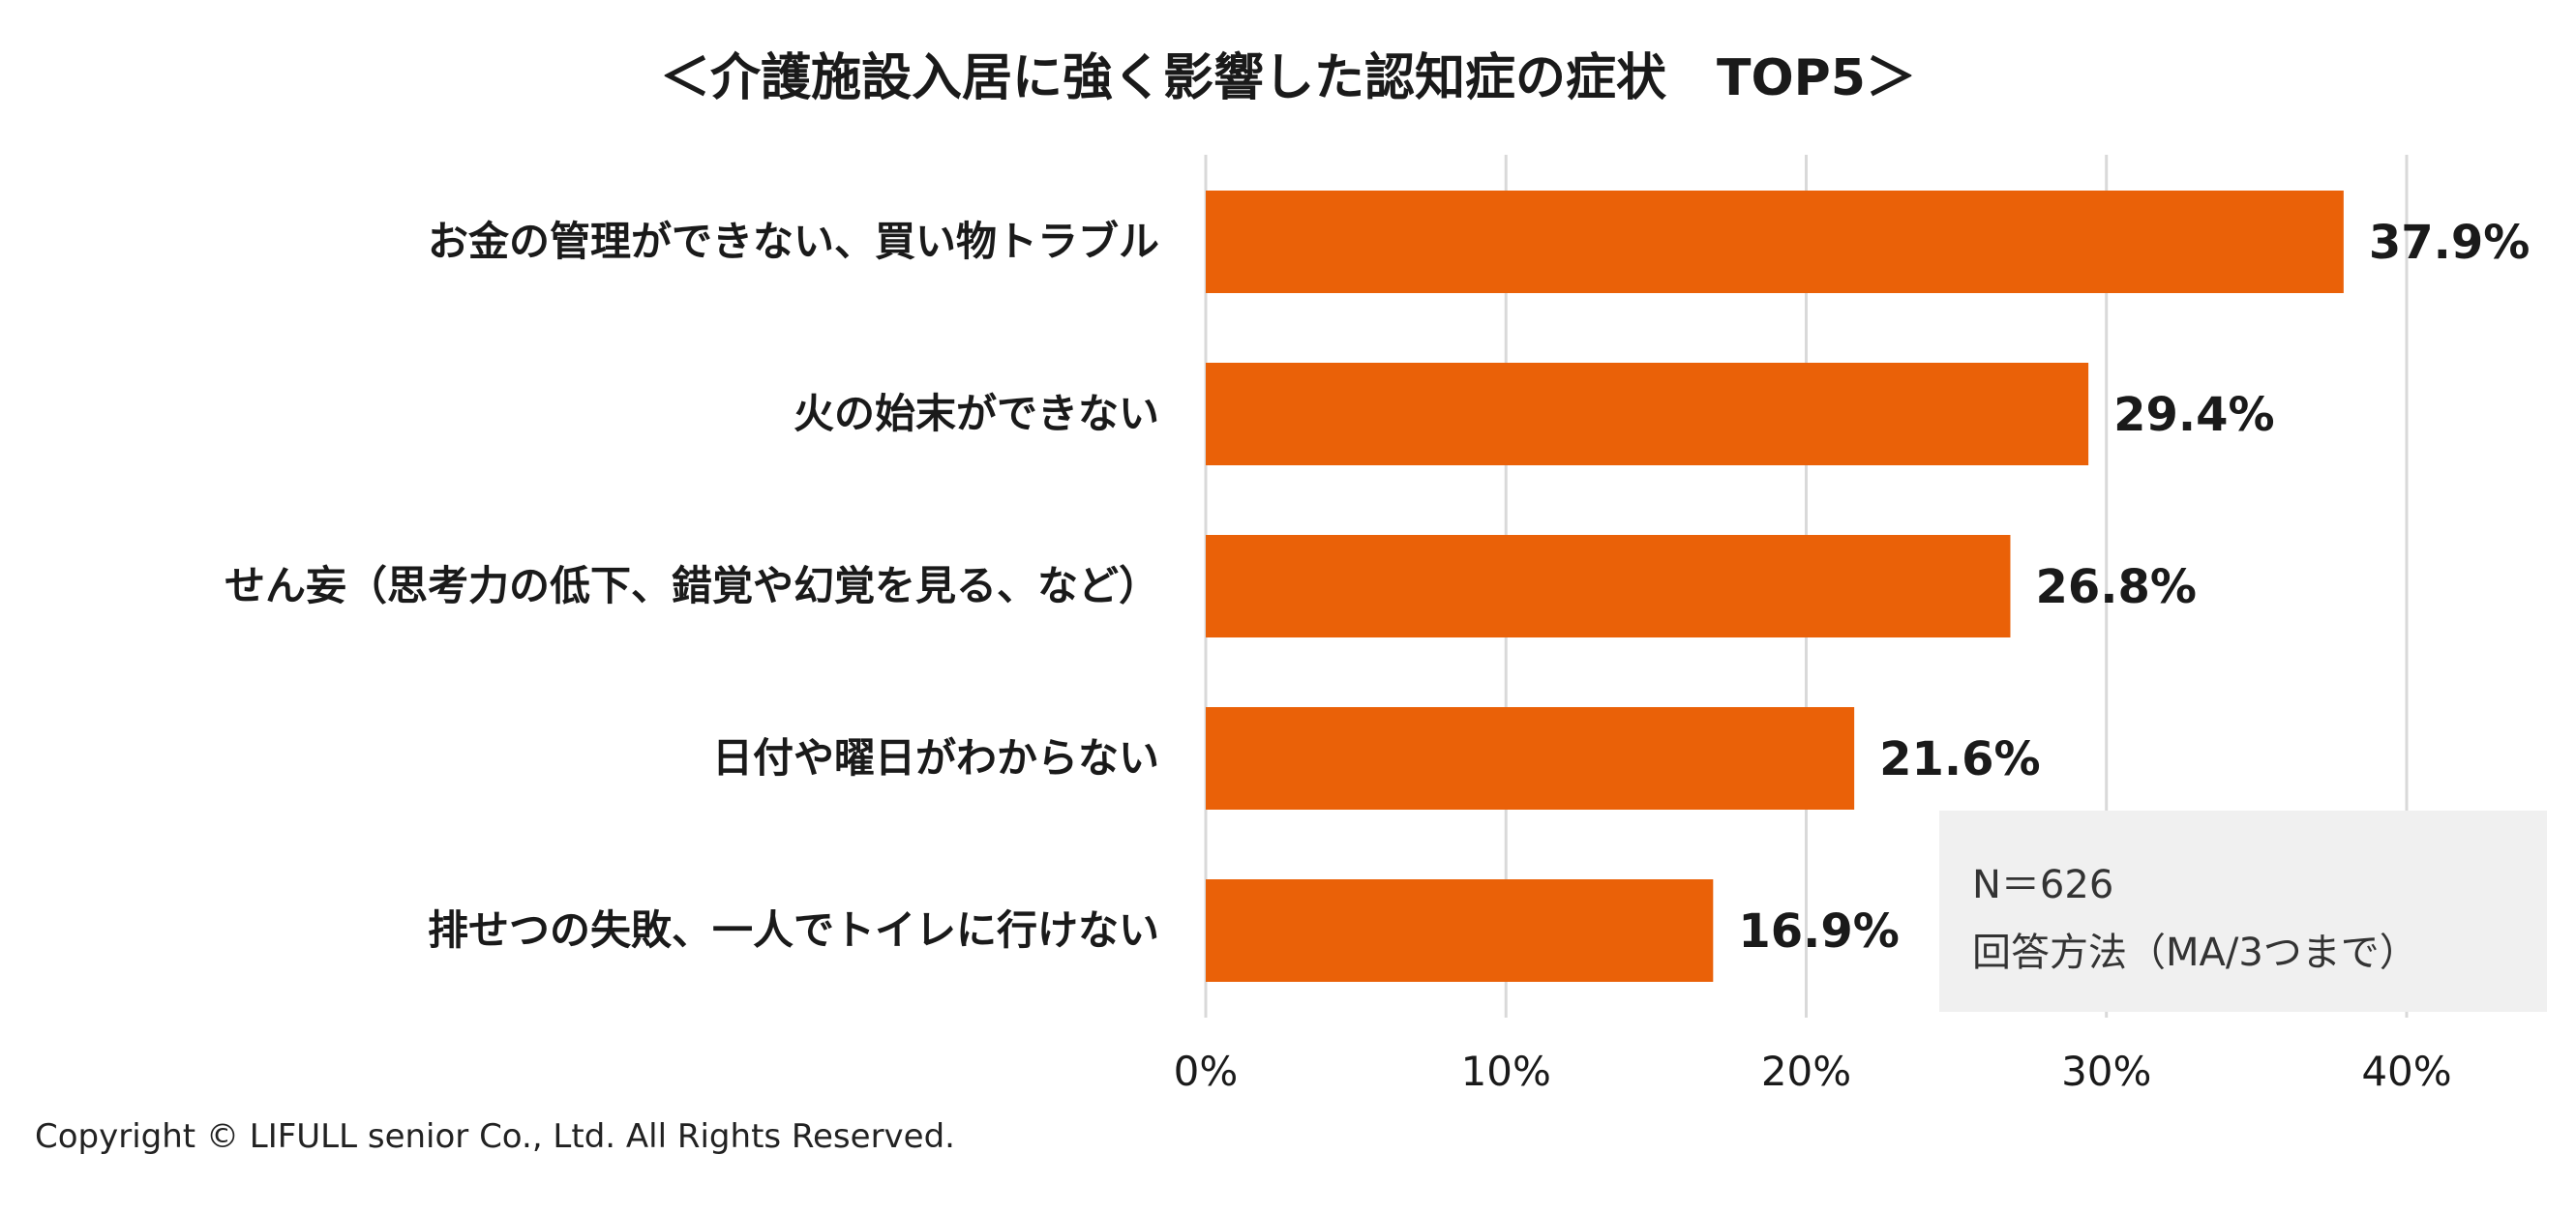 The image size is (2576, 1214). What do you see at coordinates (935, 758) in the screenshot?
I see `category-label: 日付や曜日がわからない` at bounding box center [935, 758].